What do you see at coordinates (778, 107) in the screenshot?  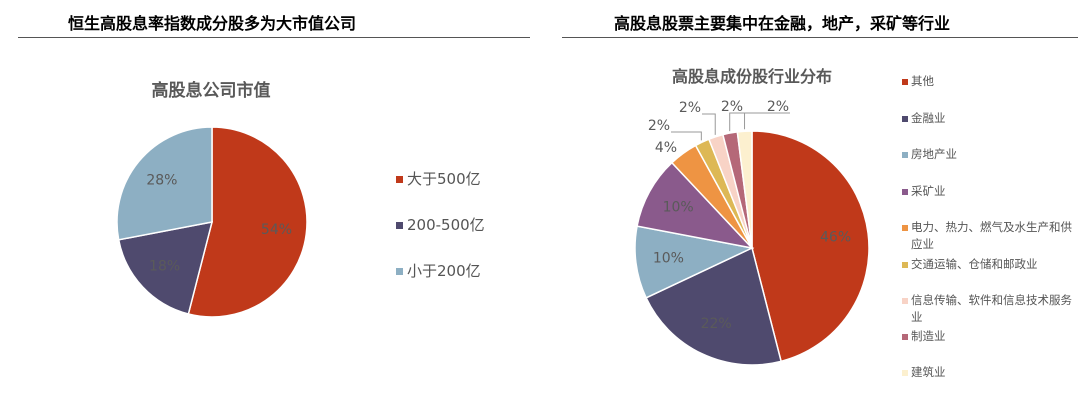 I see `chart-2-data-label-8: 2%` at bounding box center [778, 107].